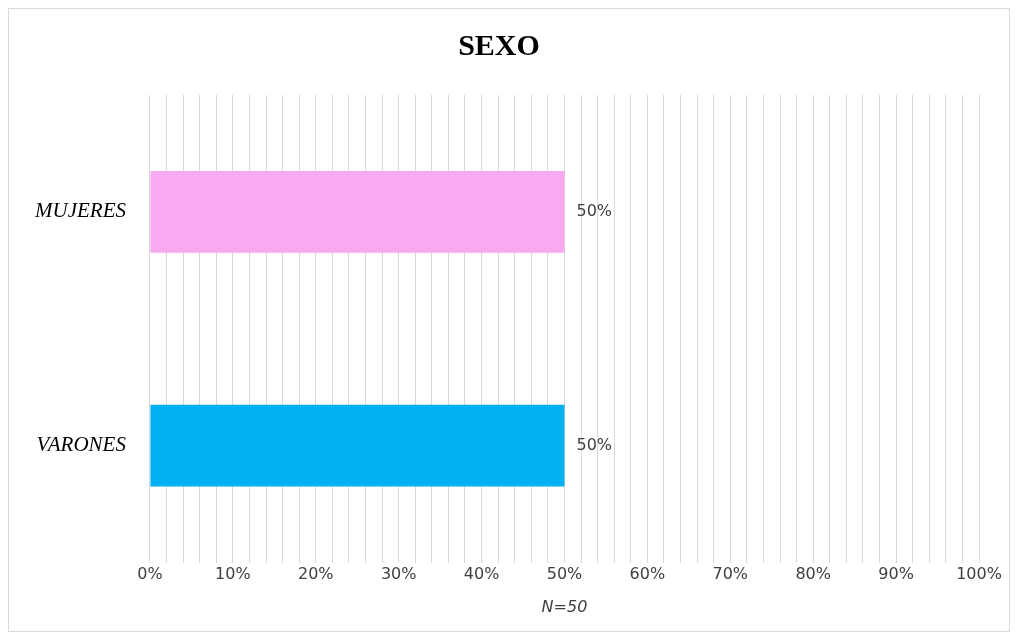 The image size is (1018, 639). I want to click on x-tick-label: 90%, so click(896, 574).